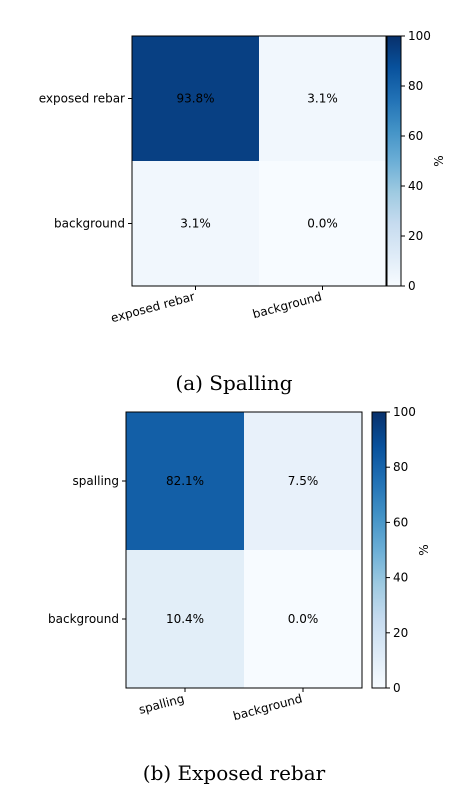  I want to click on colorbar-tick-label-a-0: 0, so click(412, 286).